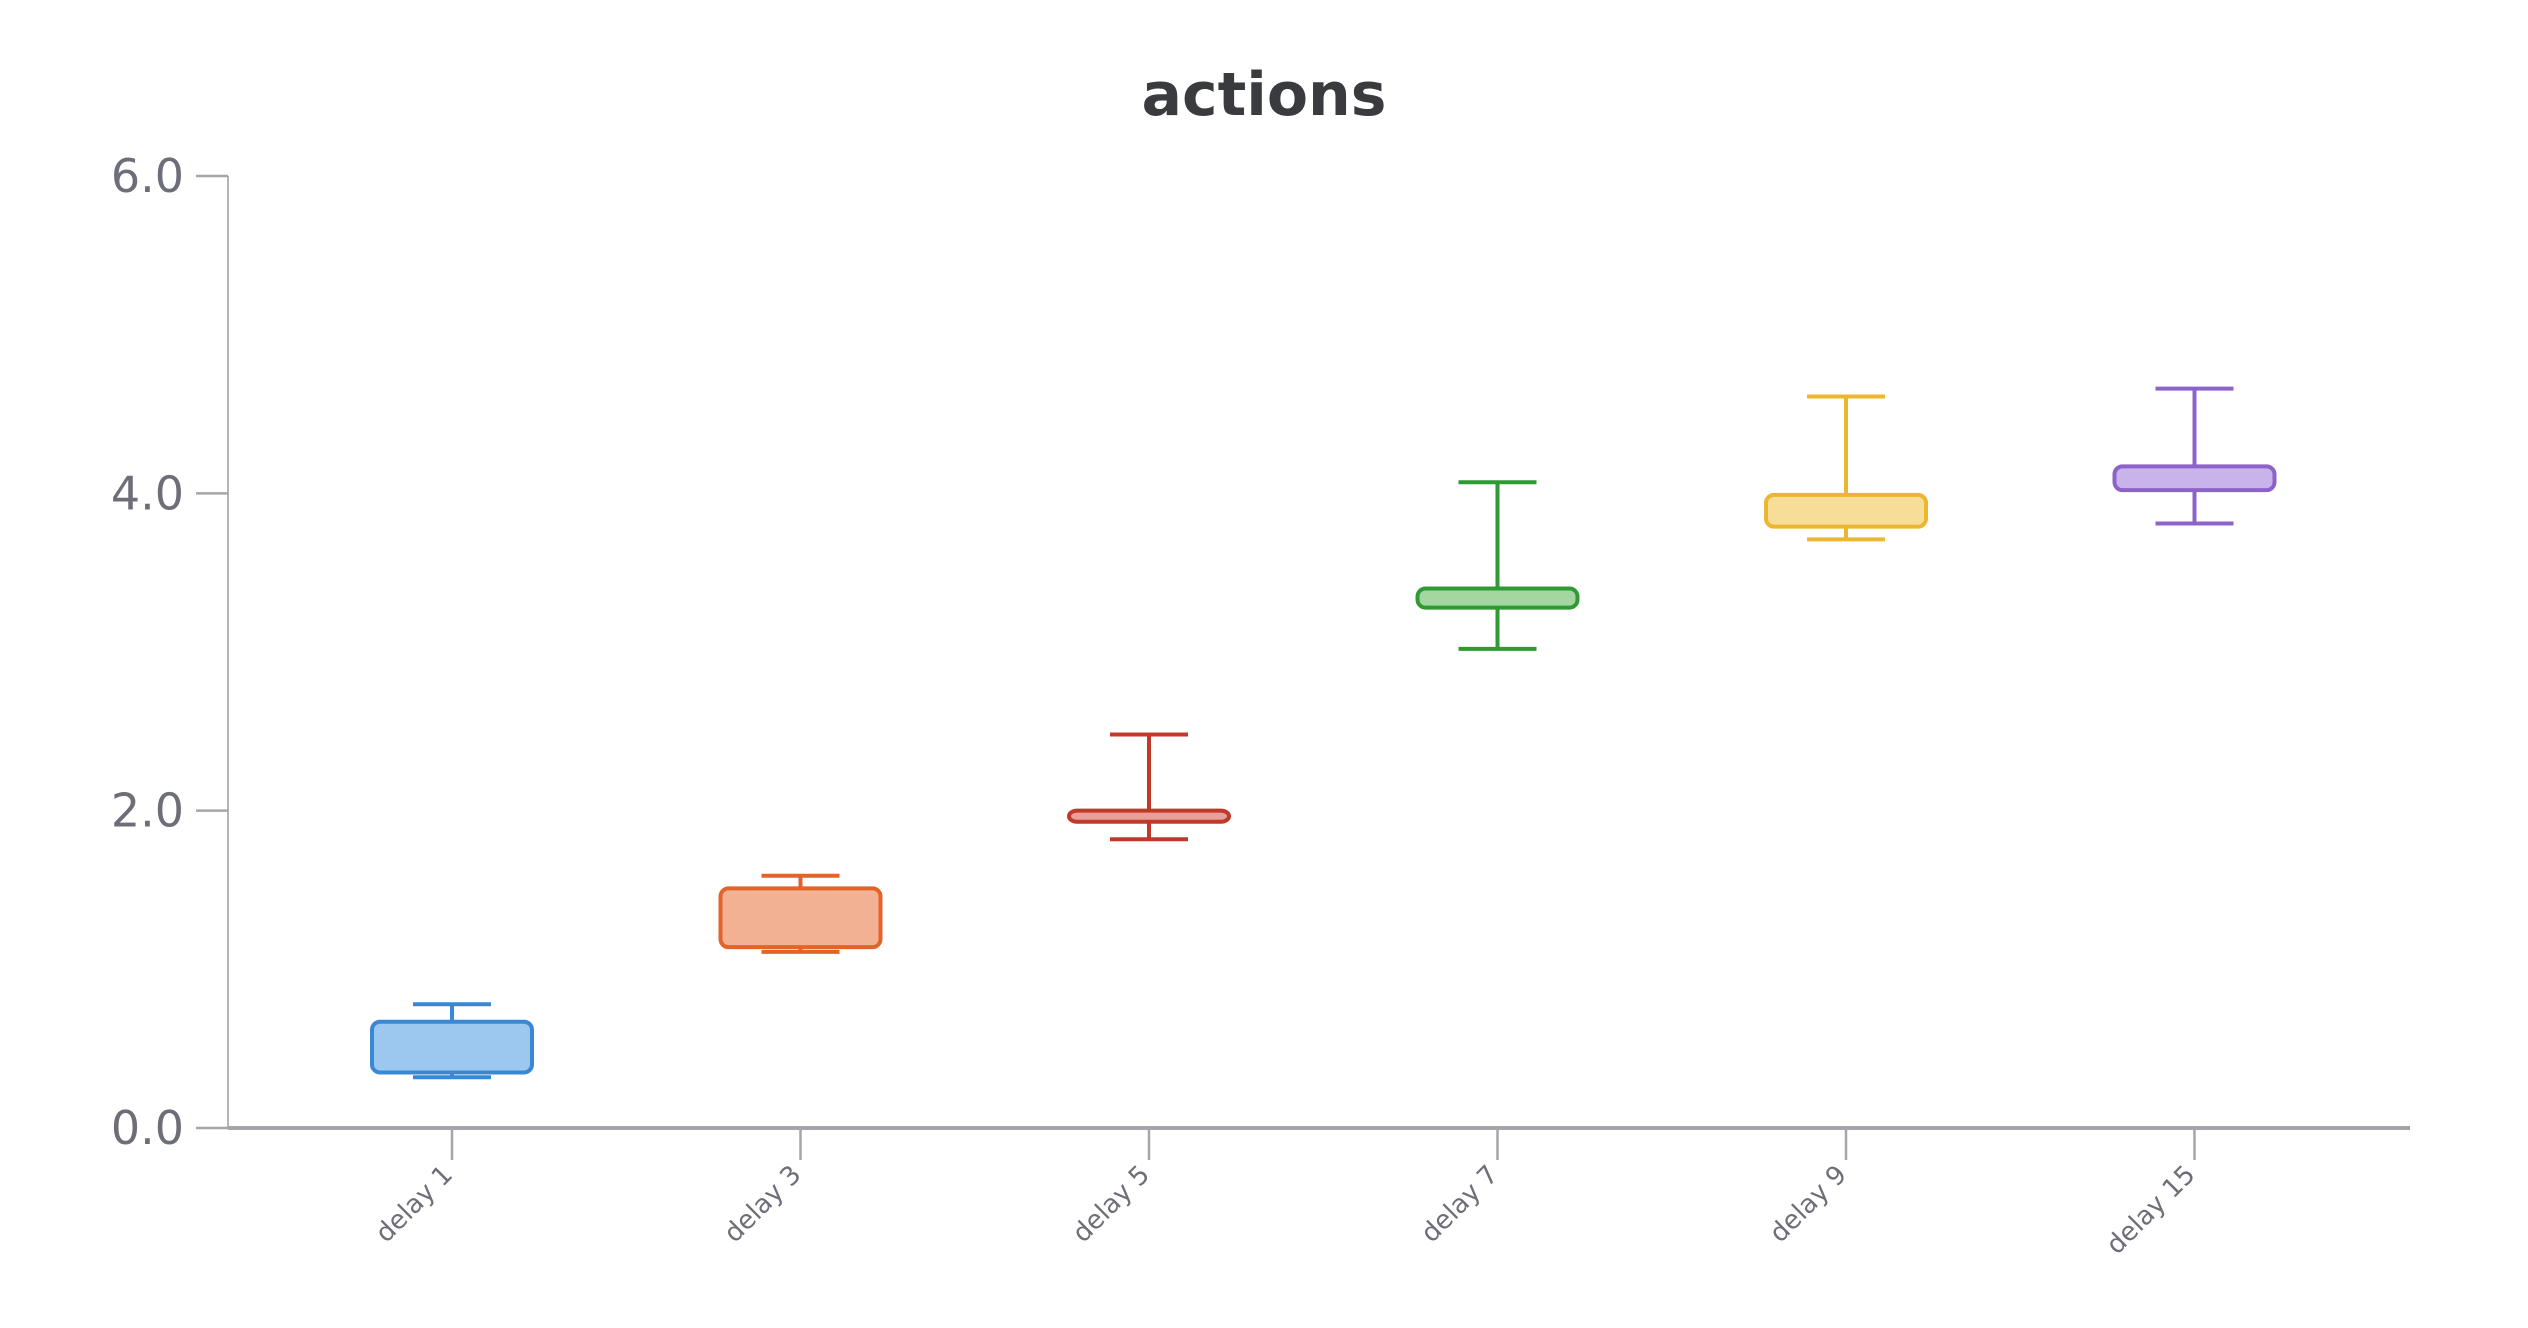 The height and width of the screenshot is (1328, 2528). Describe the element at coordinates (762, 1204) in the screenshot. I see `x-tick-label: delay 3` at that location.